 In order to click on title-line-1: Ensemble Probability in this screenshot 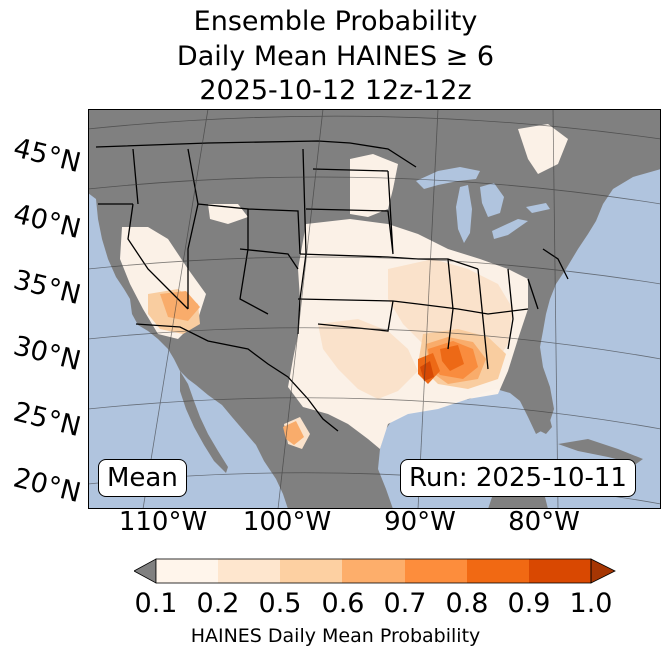, I will do `click(335, 21)`.